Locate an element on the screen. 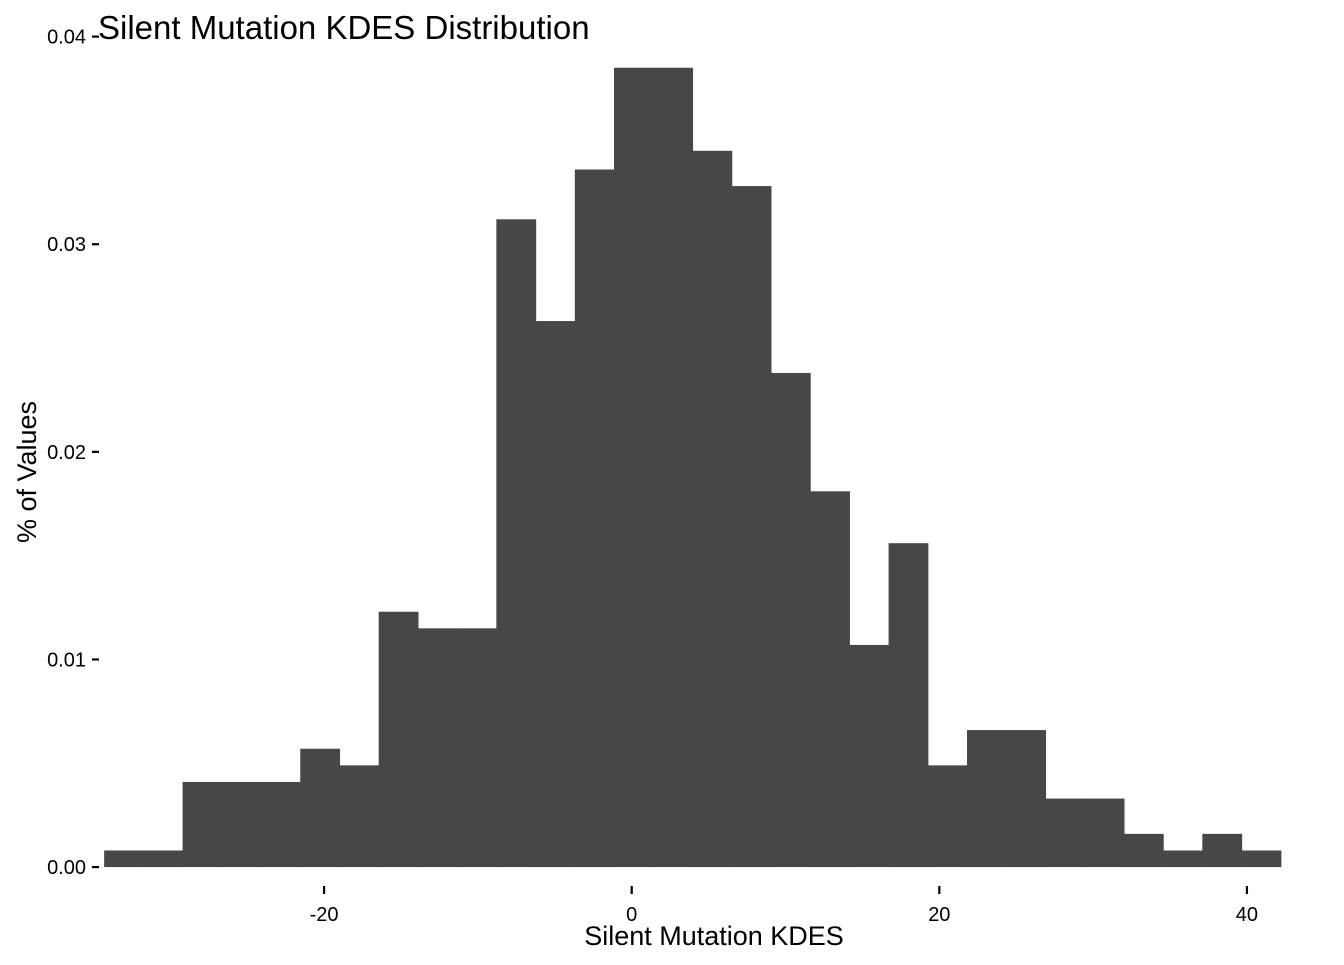  y-axis-title: % of Values is located at coordinates (27, 472).